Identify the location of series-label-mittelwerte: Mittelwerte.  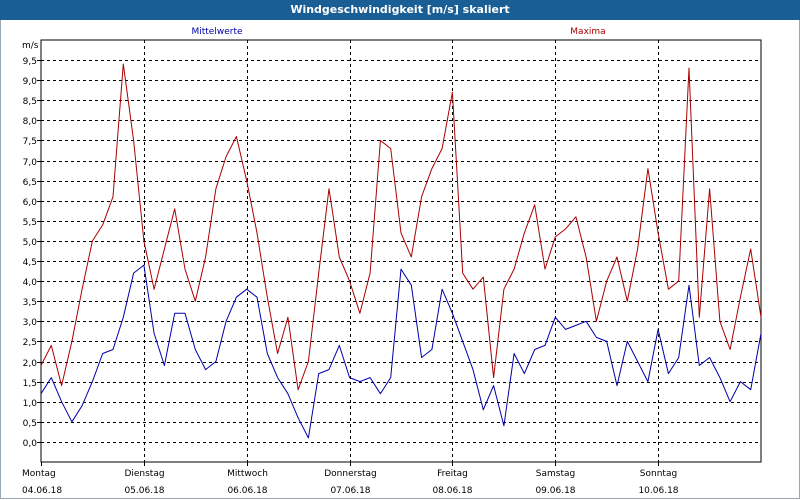
(216, 32).